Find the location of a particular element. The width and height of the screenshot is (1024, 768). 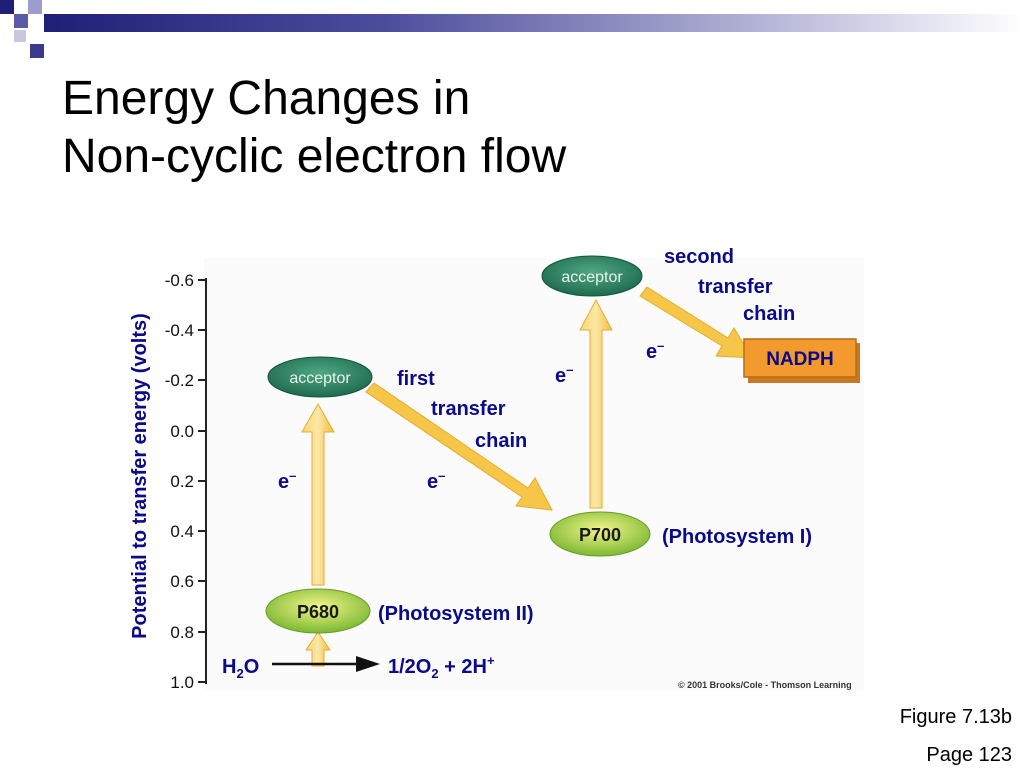

acceptor-2-label: acceptor is located at coordinates (592, 277).